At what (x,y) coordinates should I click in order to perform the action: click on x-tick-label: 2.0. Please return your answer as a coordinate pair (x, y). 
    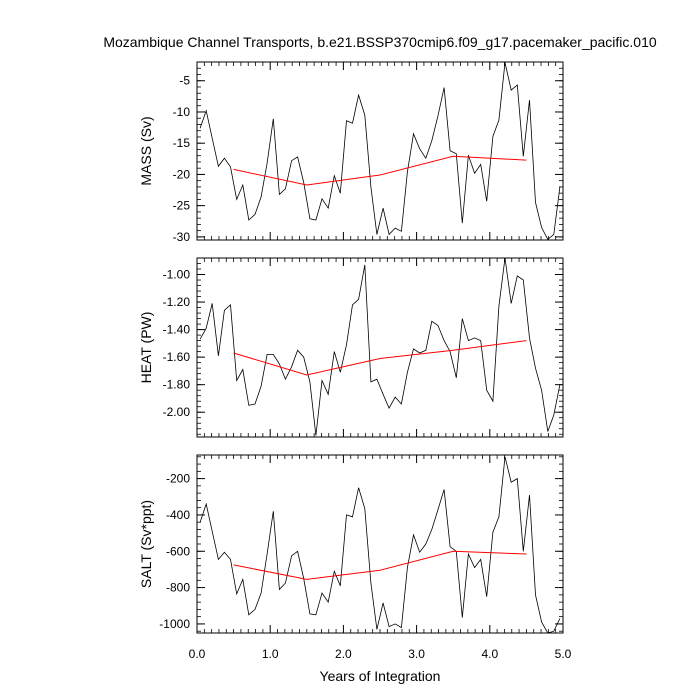
    Looking at the image, I should click on (343, 654).